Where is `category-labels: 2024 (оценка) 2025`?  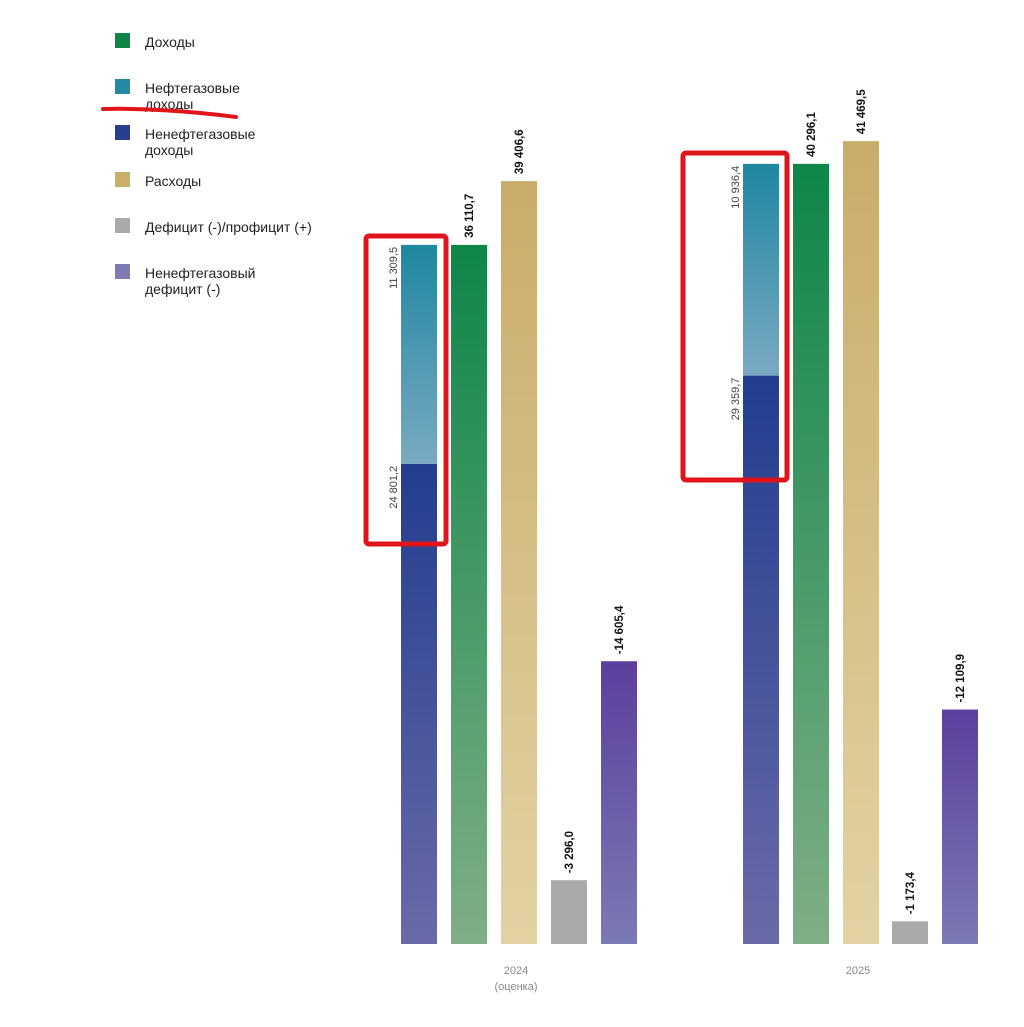
category-labels: 2024 (оценка) 2025 is located at coordinates (683, 979).